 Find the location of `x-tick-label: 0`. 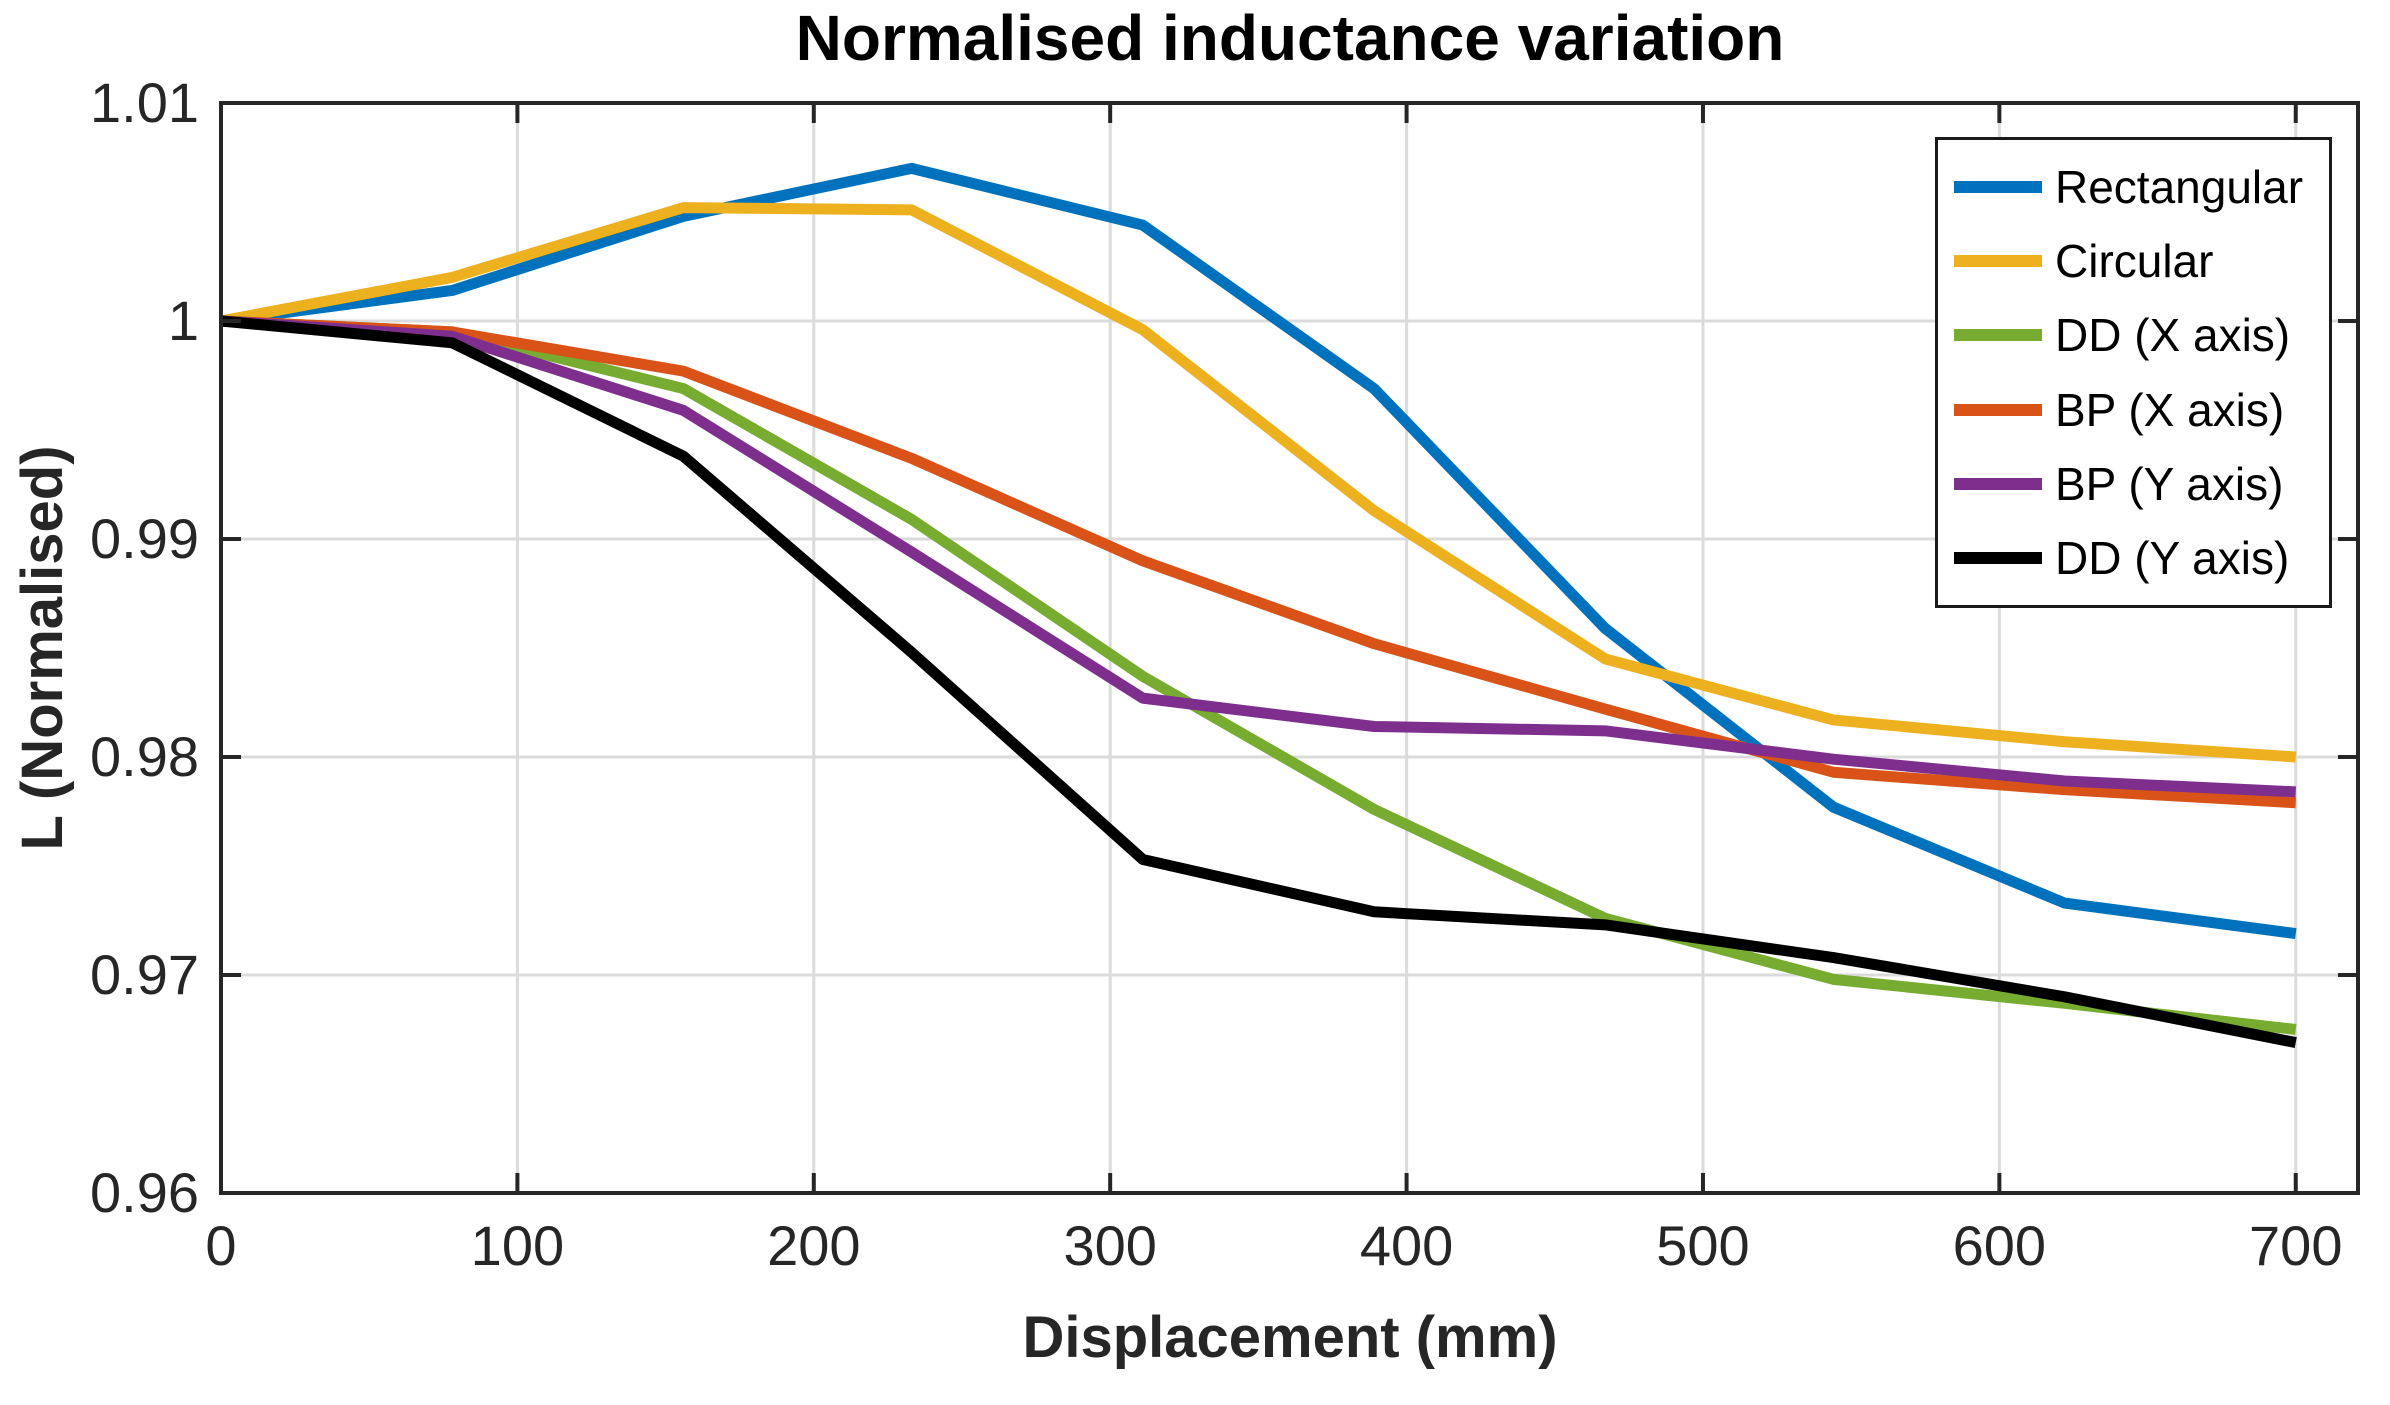

x-tick-label: 0 is located at coordinates (220, 1245).